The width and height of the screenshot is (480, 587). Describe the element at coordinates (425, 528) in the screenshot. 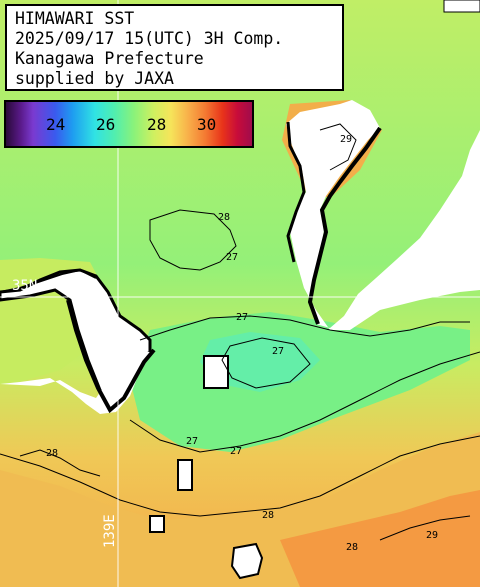

I see `contour-29-south` at that location.